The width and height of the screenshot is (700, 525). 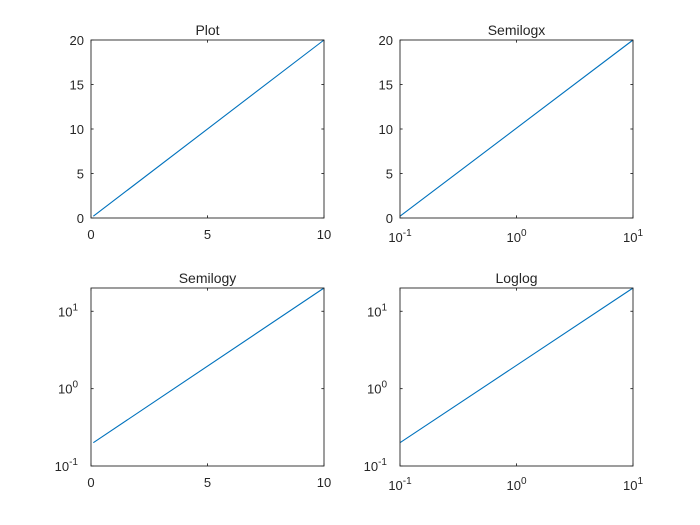 What do you see at coordinates (516, 365) in the screenshot?
I see `subplot-4-series-line` at bounding box center [516, 365].